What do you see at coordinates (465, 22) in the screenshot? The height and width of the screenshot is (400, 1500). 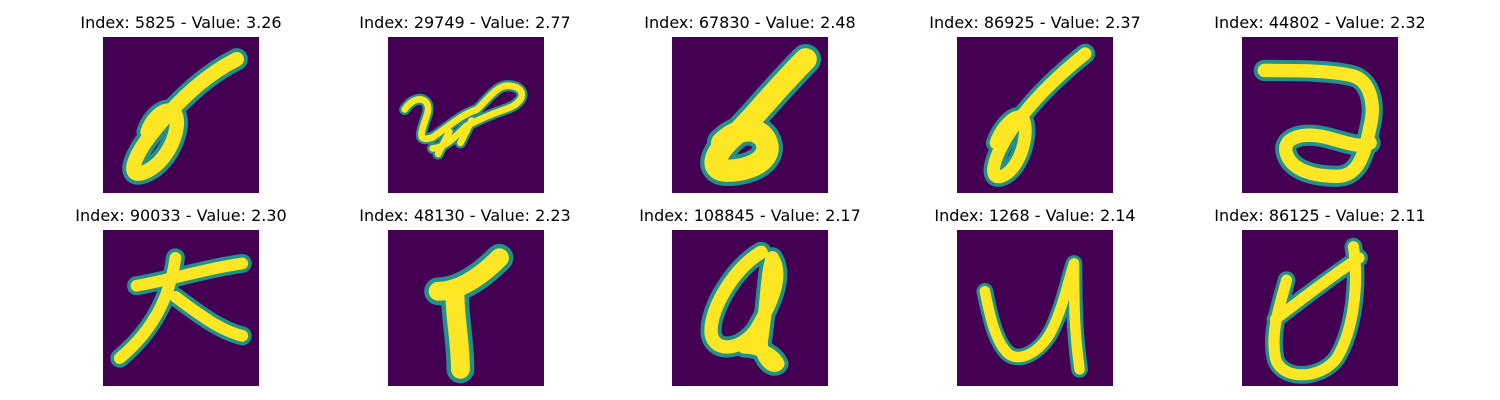 I see `panel-caption: Index: 29749 - Value: 2.77` at bounding box center [465, 22].